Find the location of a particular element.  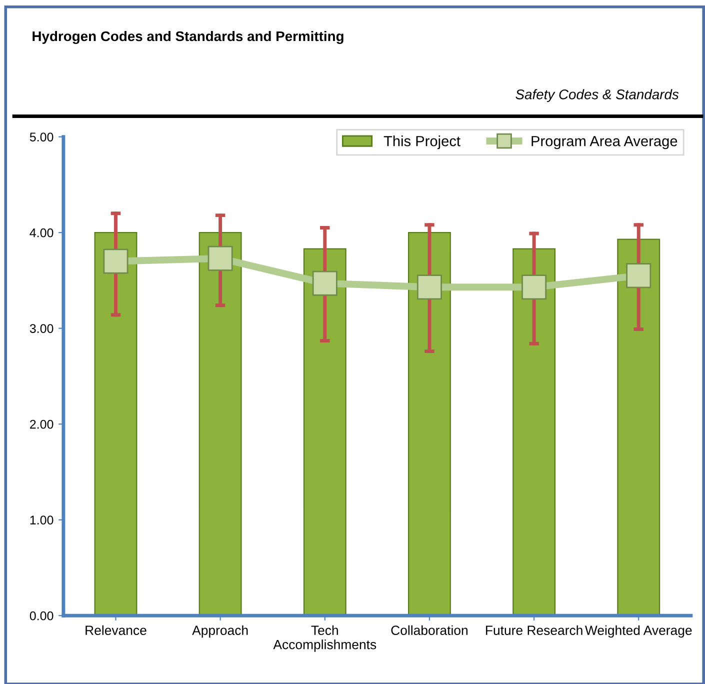

y-tick-label: 1.00 is located at coordinates (42, 520).